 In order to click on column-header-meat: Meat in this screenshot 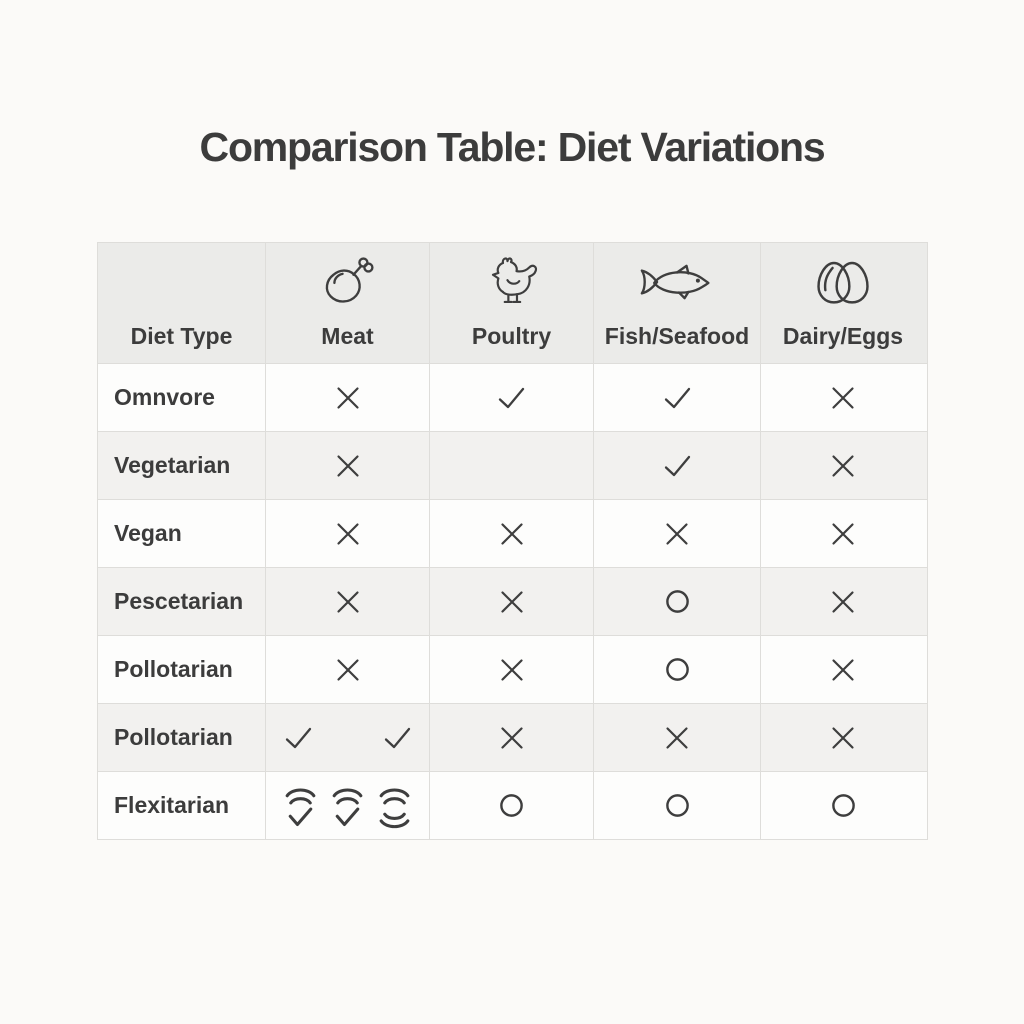, I will do `click(348, 303)`.